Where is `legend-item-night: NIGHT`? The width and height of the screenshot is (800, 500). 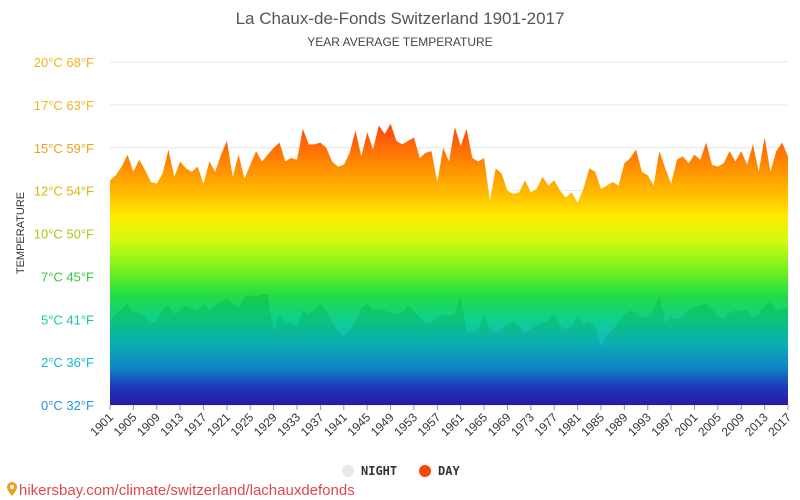
legend-item-night: NIGHT is located at coordinates (369, 471).